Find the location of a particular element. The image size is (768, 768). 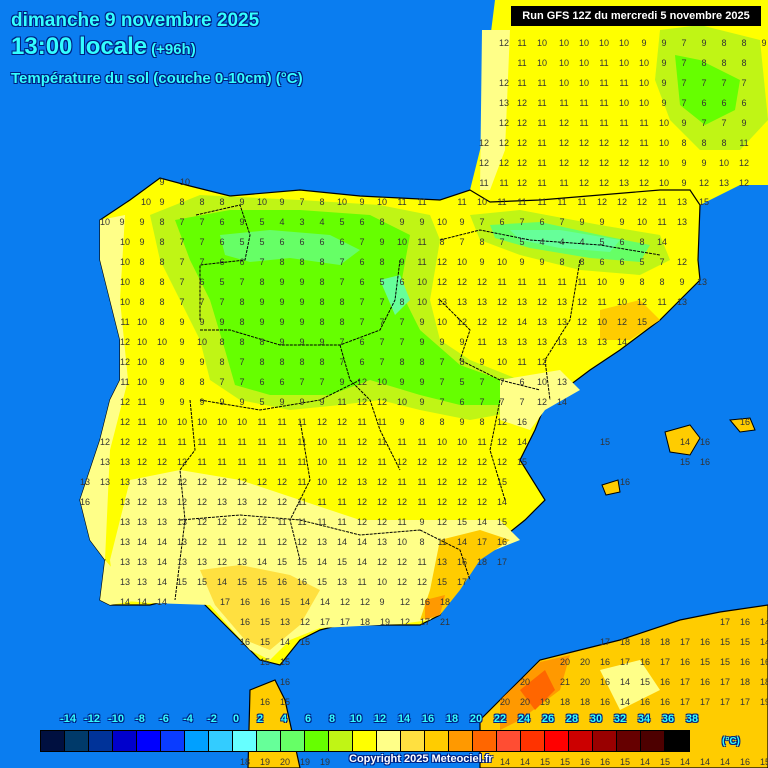

colorbar-tick-label: -12 is located at coordinates (92, 719).